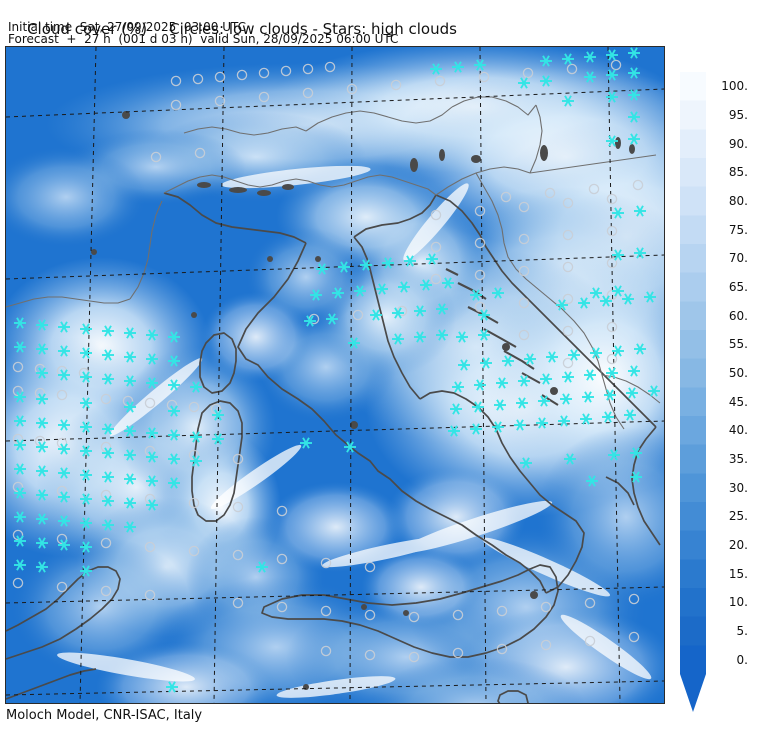 This screenshot has width=760, height=731. What do you see at coordinates (738, 315) in the screenshot?
I see `colorbar-tick-60: 60.` at bounding box center [738, 315].